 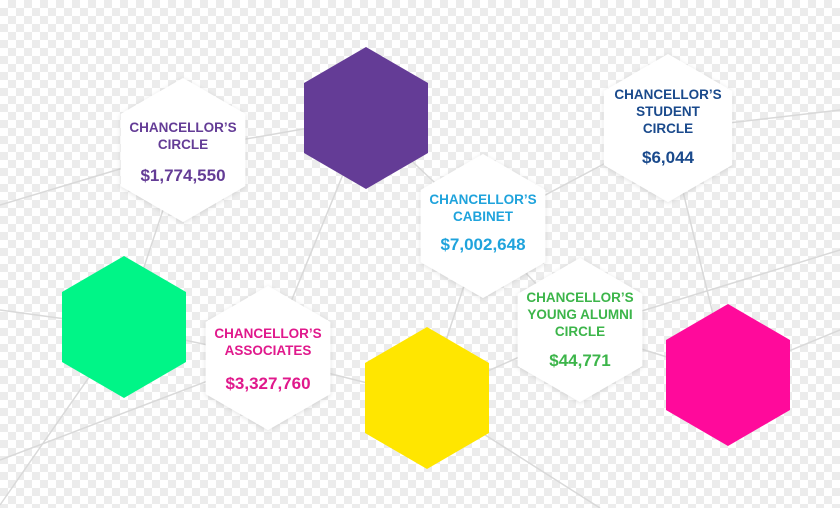 What do you see at coordinates (183, 144) in the screenshot?
I see `chancellors-circle-title-line: CIRCLE` at bounding box center [183, 144].